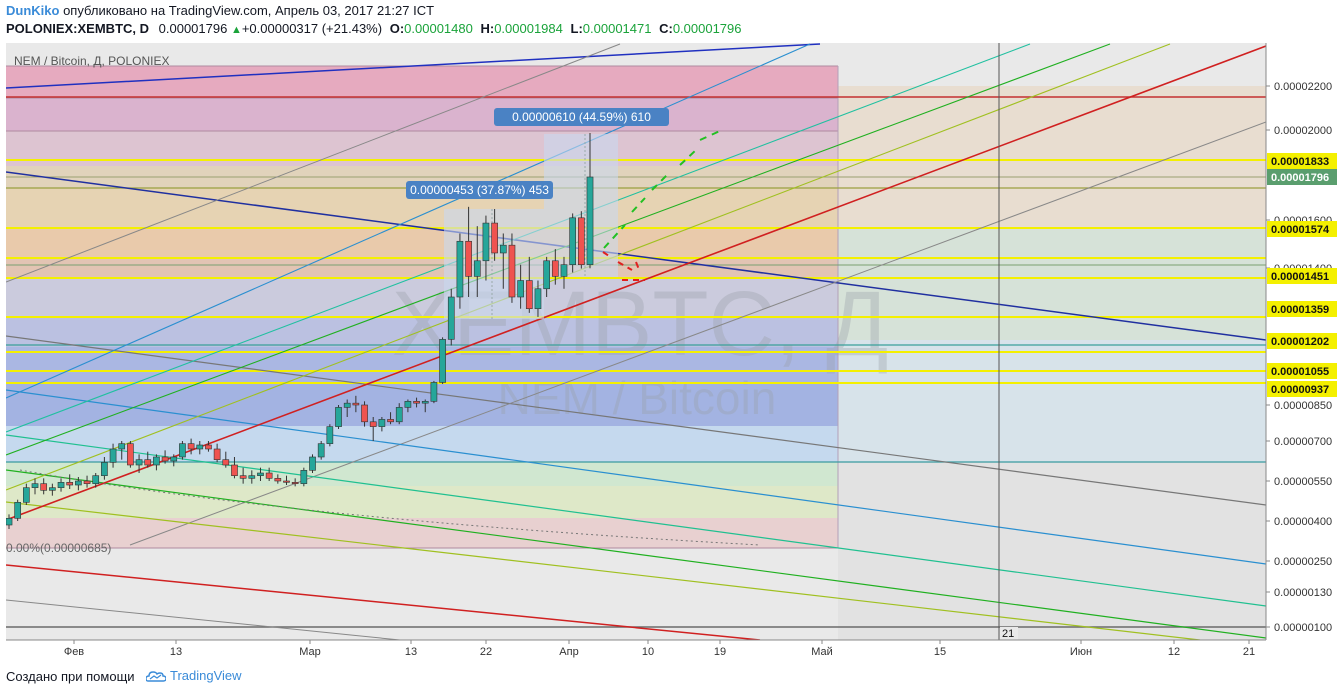 The image size is (1344, 697). What do you see at coordinates (33, 10) in the screenshot?
I see `author-name: DunKiko` at bounding box center [33, 10].